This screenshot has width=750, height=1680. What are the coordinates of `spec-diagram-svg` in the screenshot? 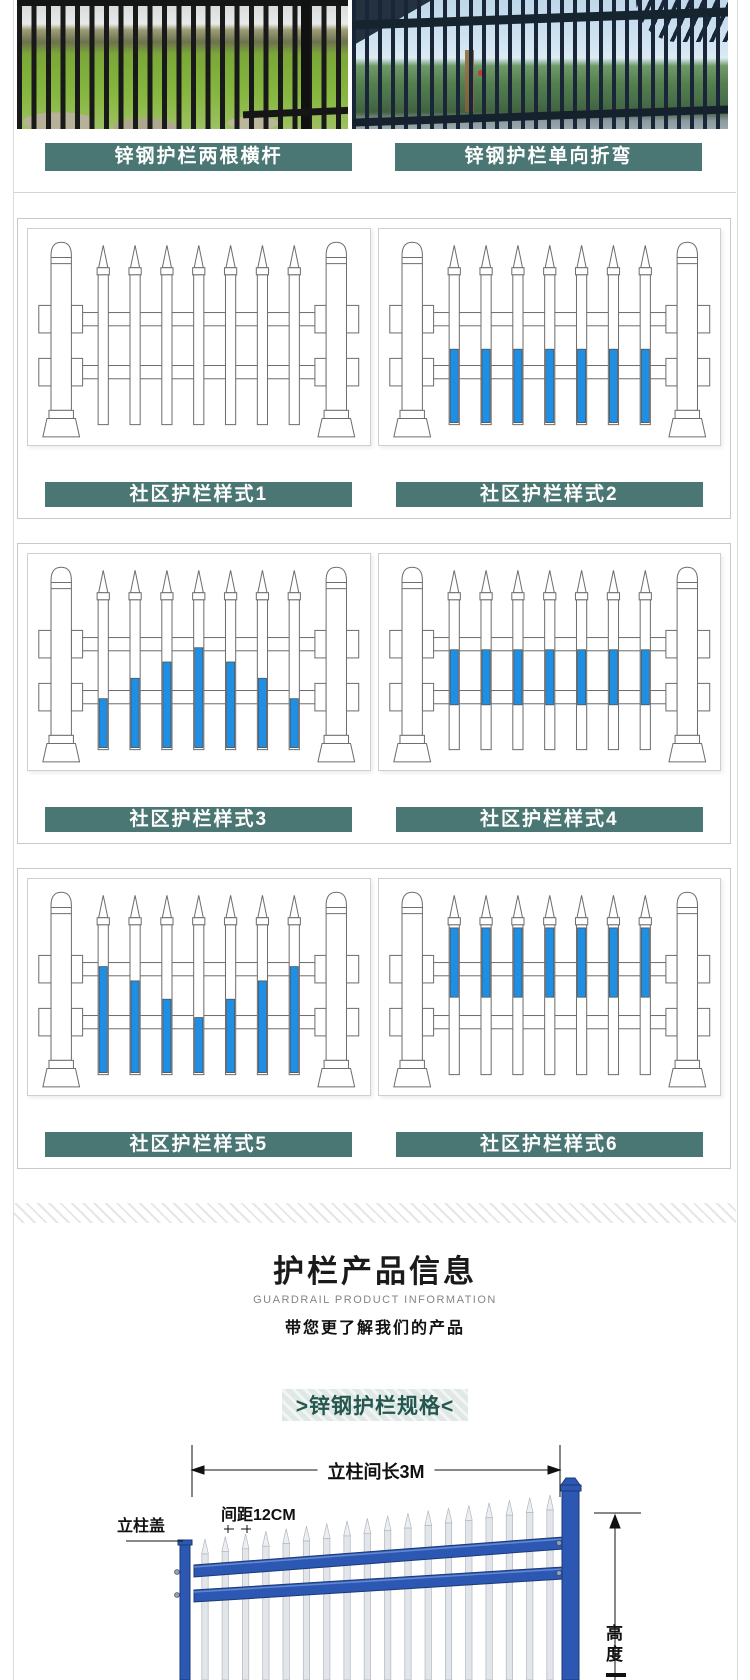 It's located at (383, 1562).